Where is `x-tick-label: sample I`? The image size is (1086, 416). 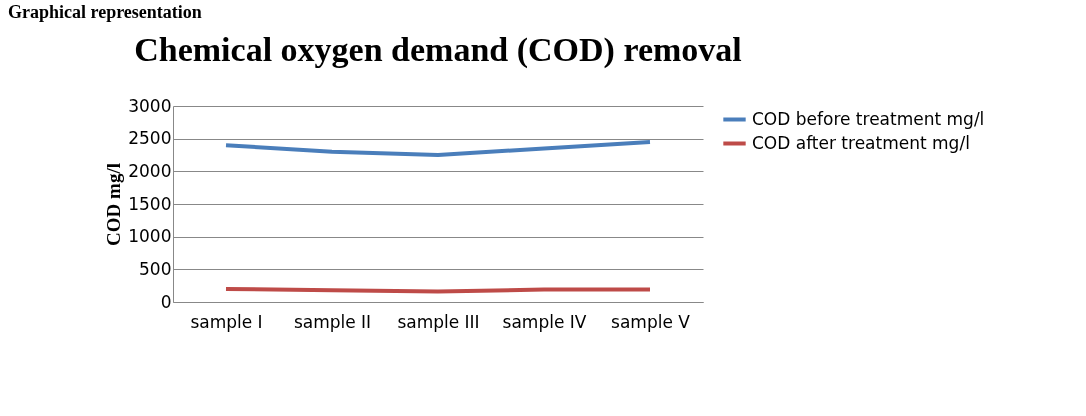
x-tick-label: sample I is located at coordinates (226, 321).